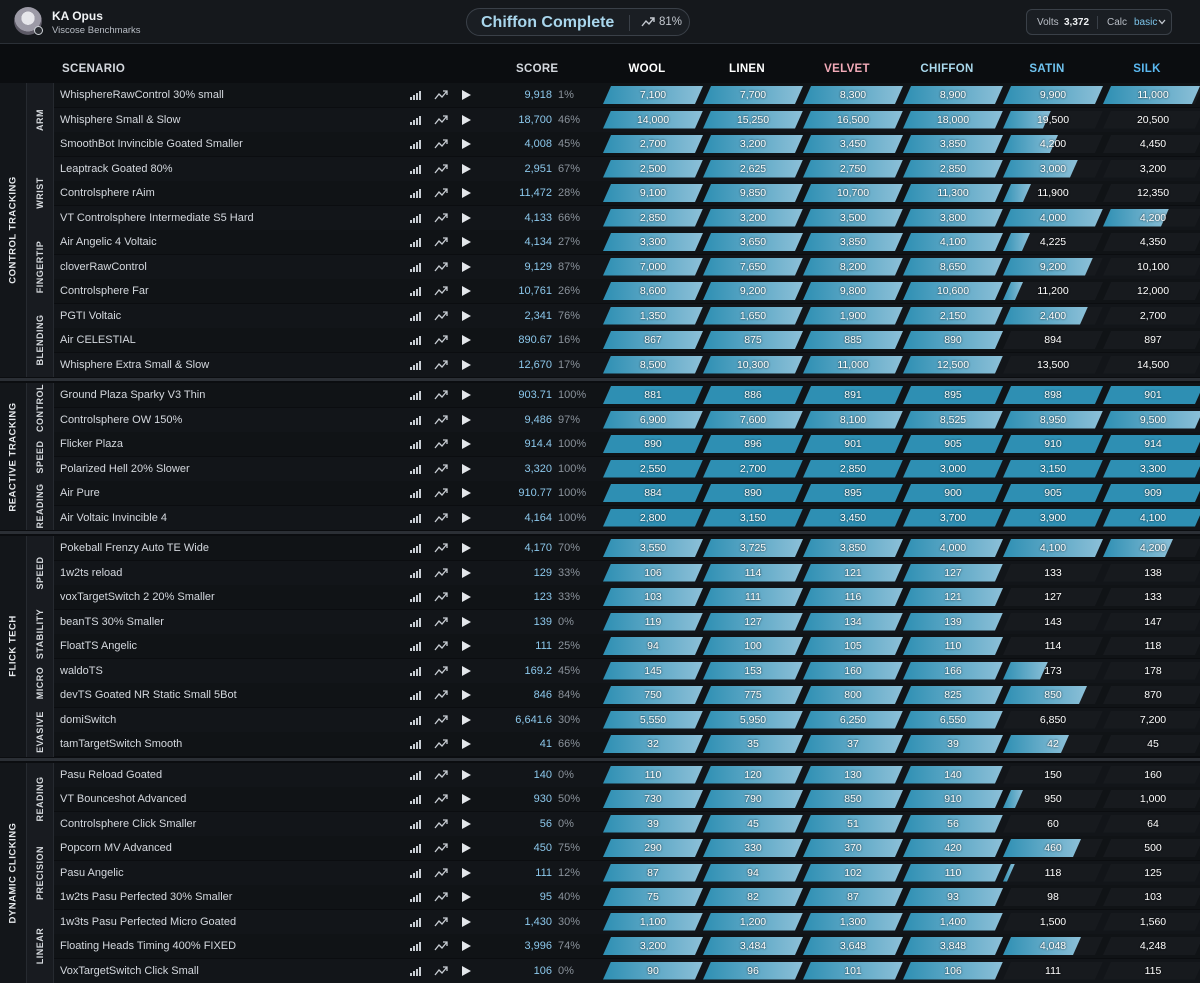  What do you see at coordinates (121, 744) in the screenshot?
I see `scenario-name: tamTargetSwitch Smooth` at bounding box center [121, 744].